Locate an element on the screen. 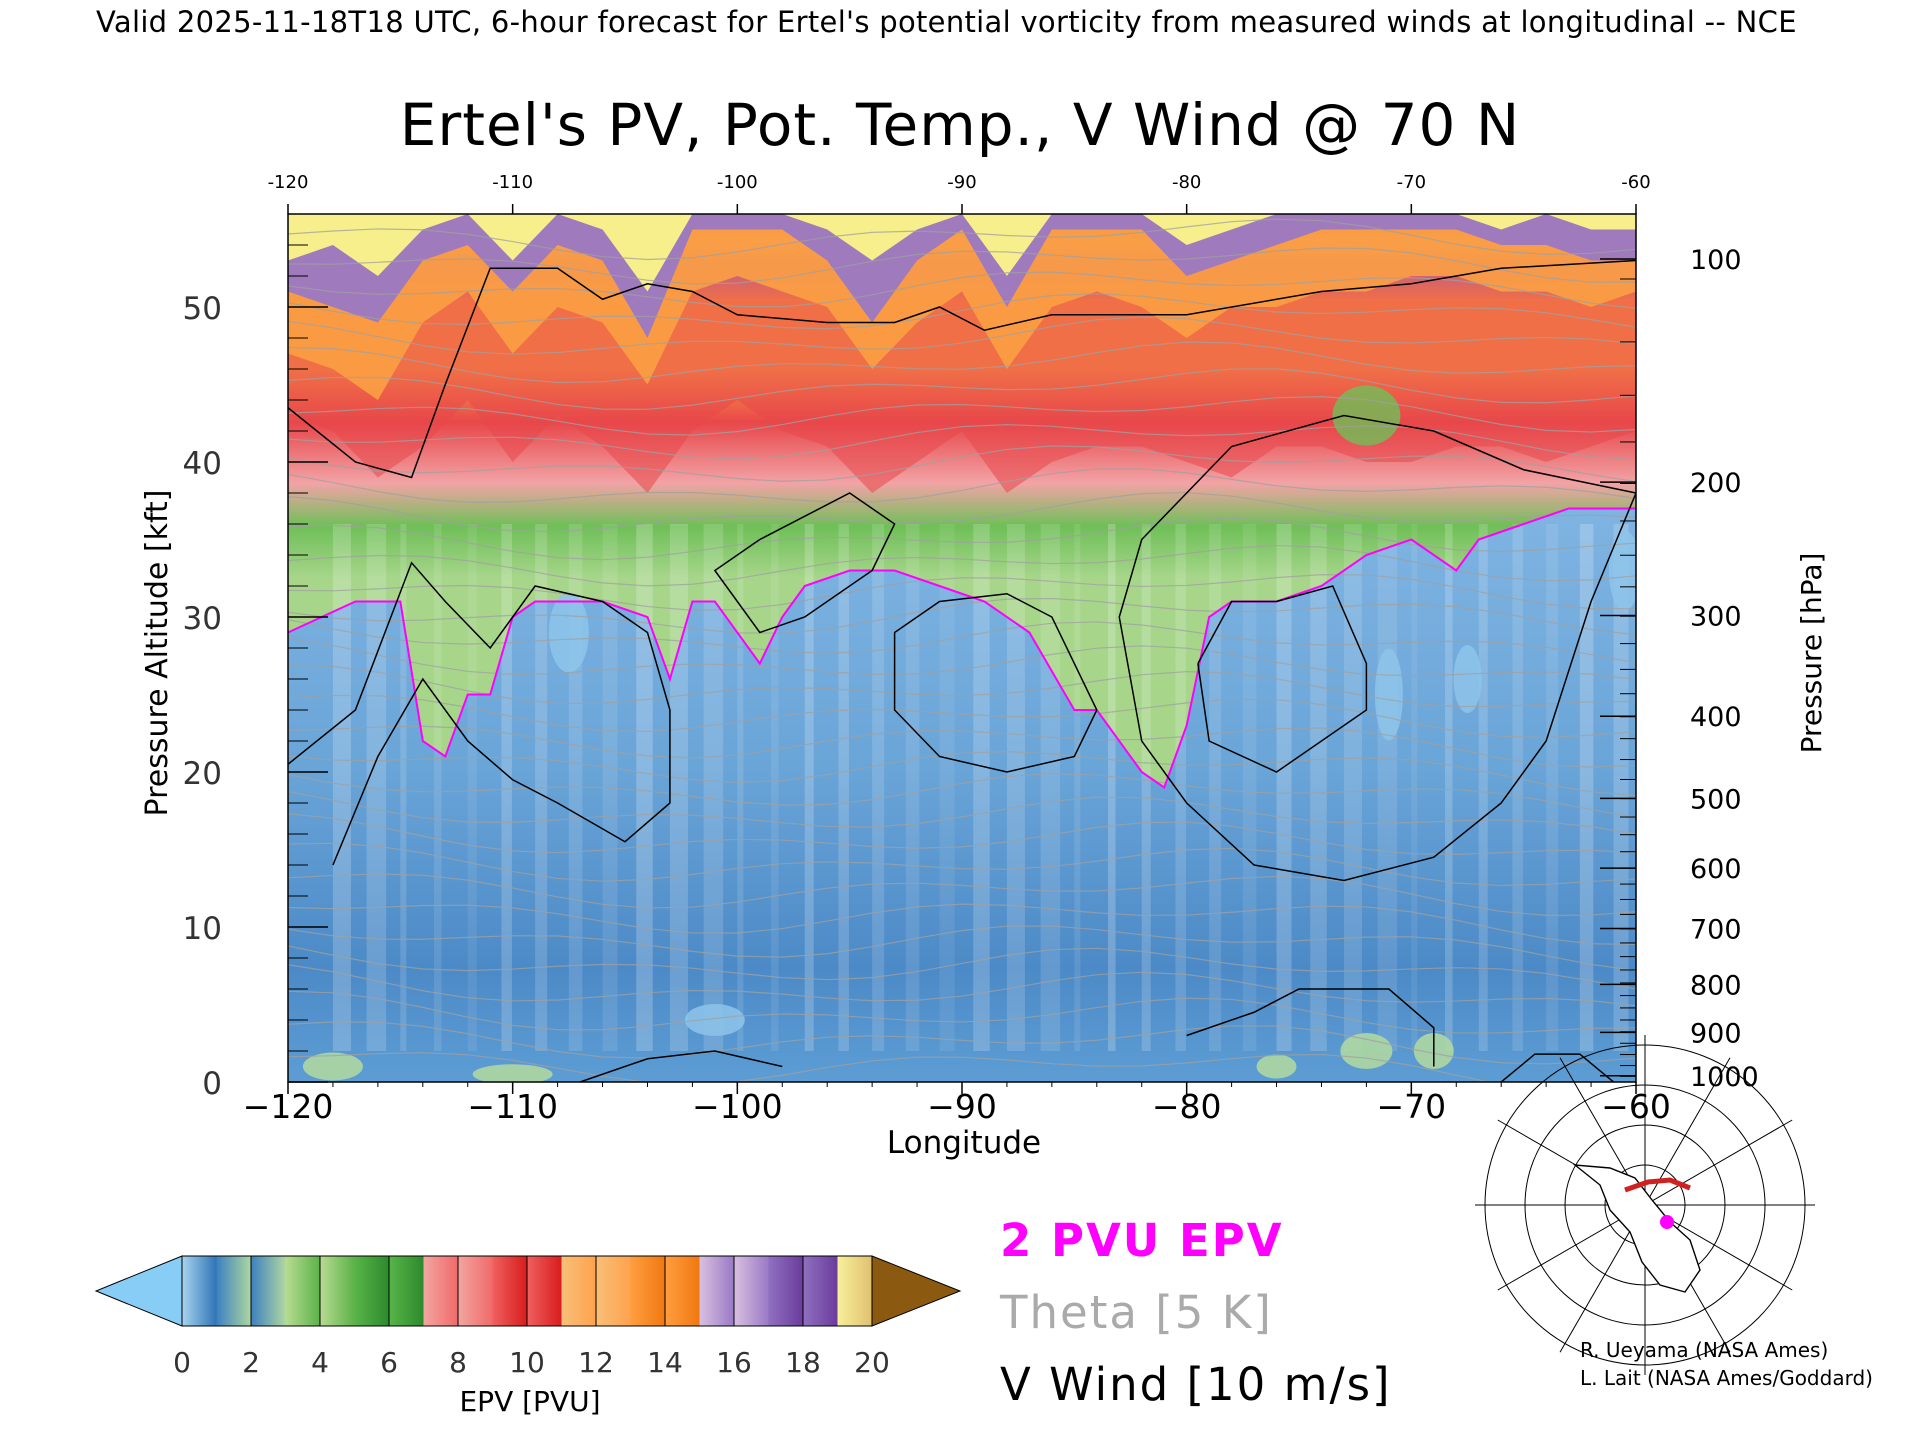 The height and width of the screenshot is (1440, 1920). pressure-tick-label: 100 is located at coordinates (1716, 260).